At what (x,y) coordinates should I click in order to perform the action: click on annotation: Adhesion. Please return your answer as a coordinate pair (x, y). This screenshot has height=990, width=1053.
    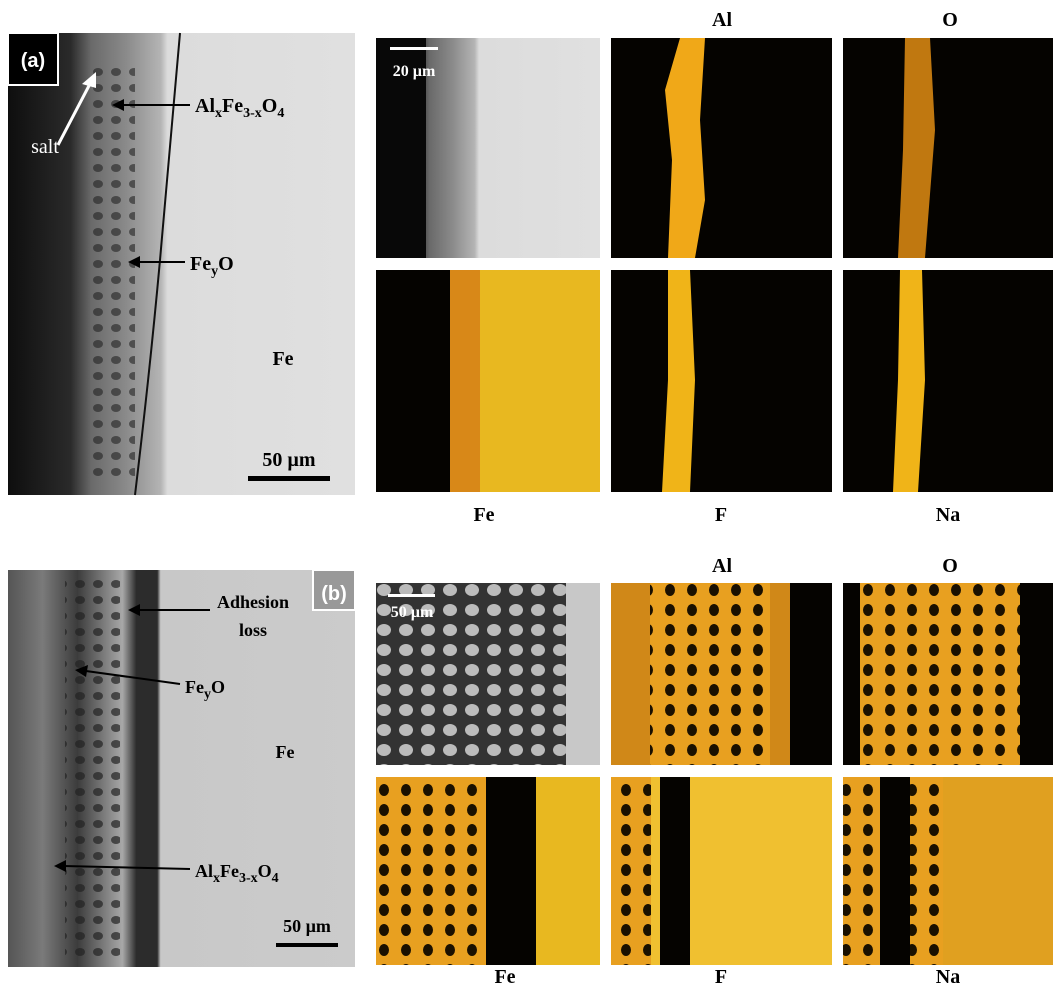
    Looking at the image, I should click on (253, 602).